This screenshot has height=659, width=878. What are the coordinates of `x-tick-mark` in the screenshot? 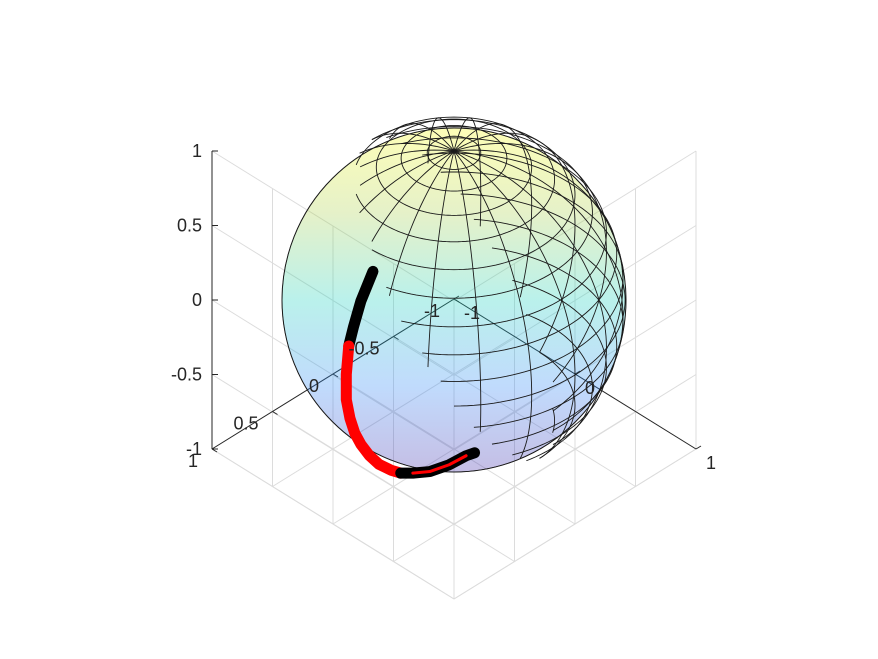 It's located at (698, 447).